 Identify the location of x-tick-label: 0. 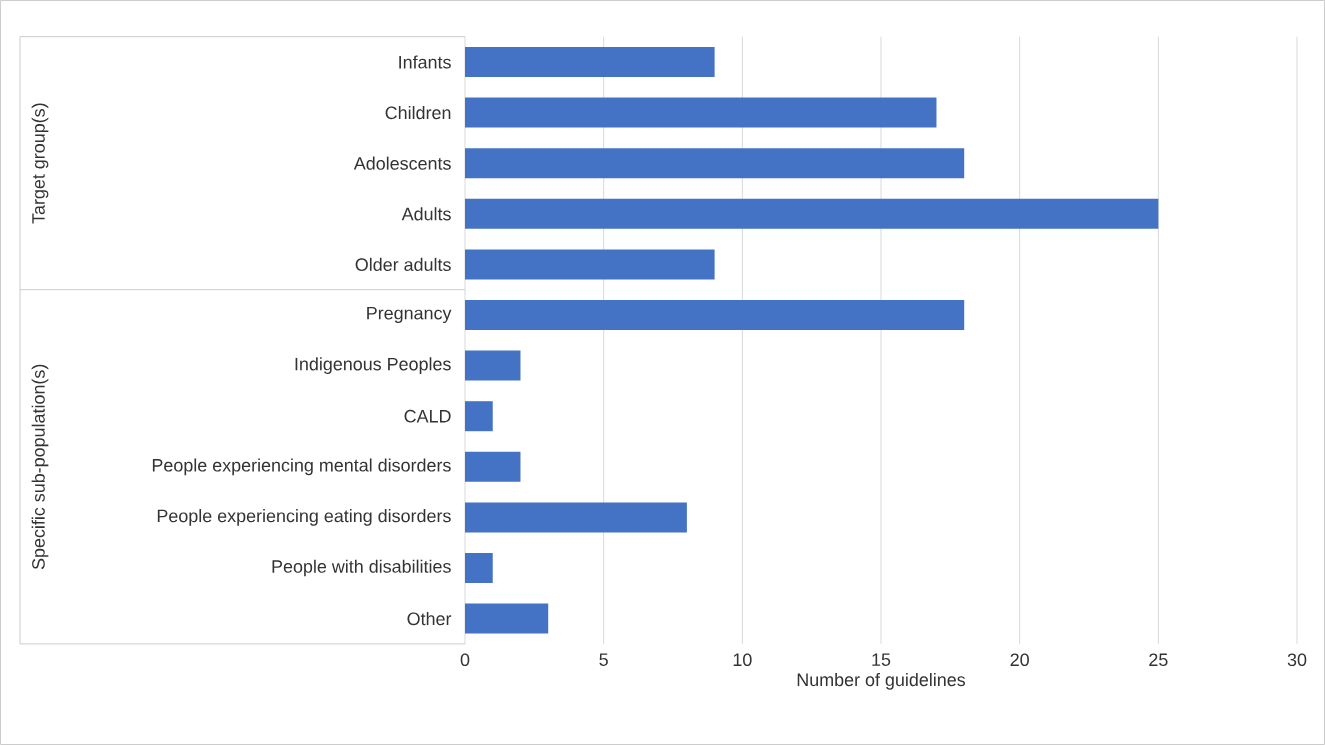
(465, 660).